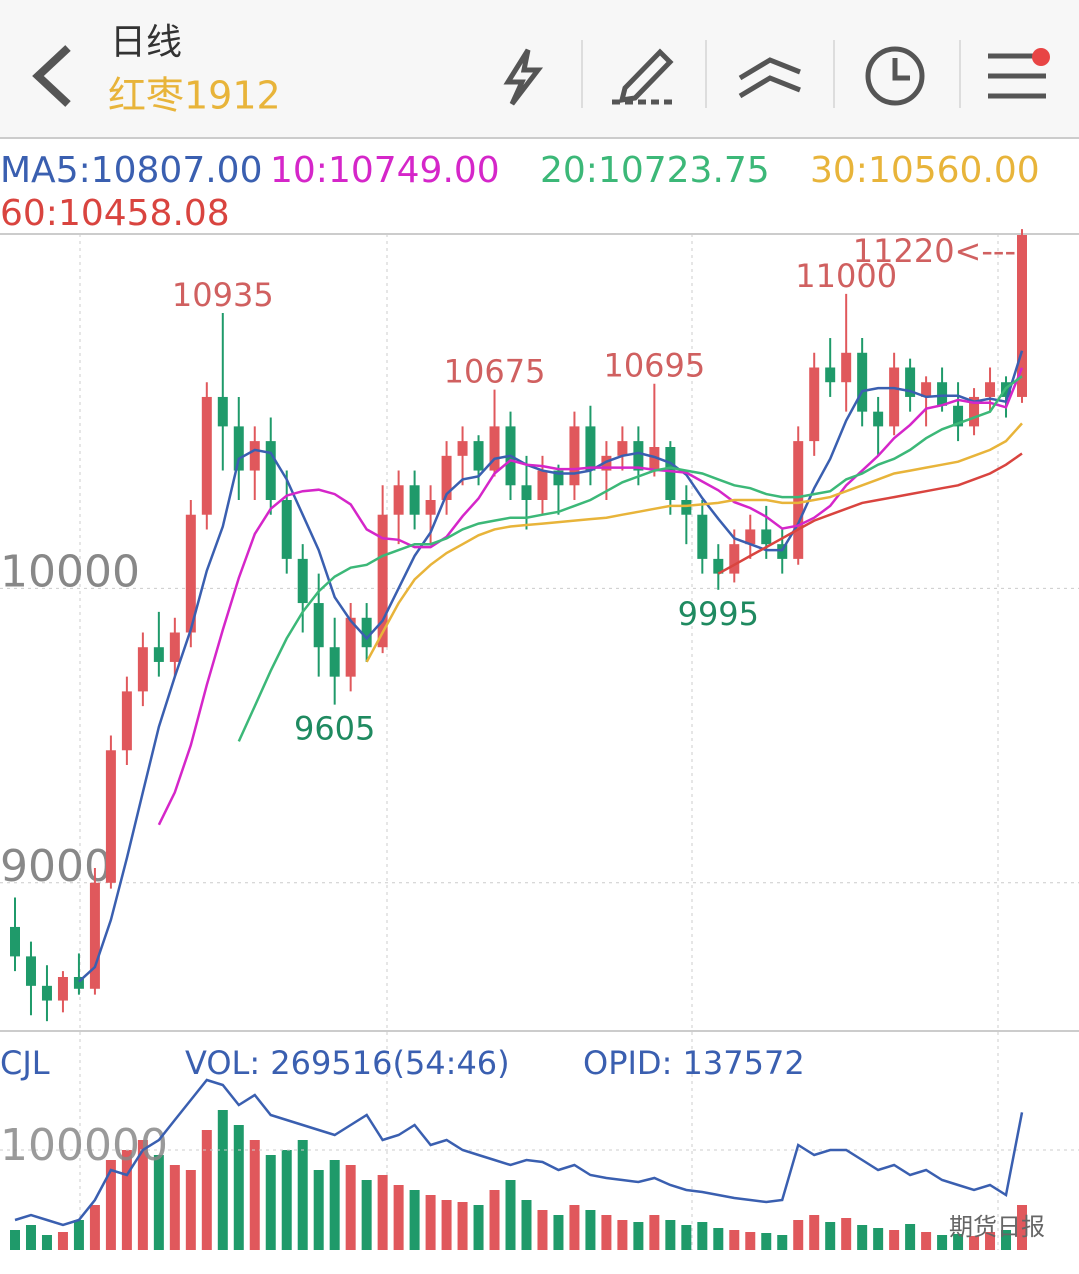 This screenshot has width=1079, height=1274. I want to click on menu-icon, so click(1017, 76).